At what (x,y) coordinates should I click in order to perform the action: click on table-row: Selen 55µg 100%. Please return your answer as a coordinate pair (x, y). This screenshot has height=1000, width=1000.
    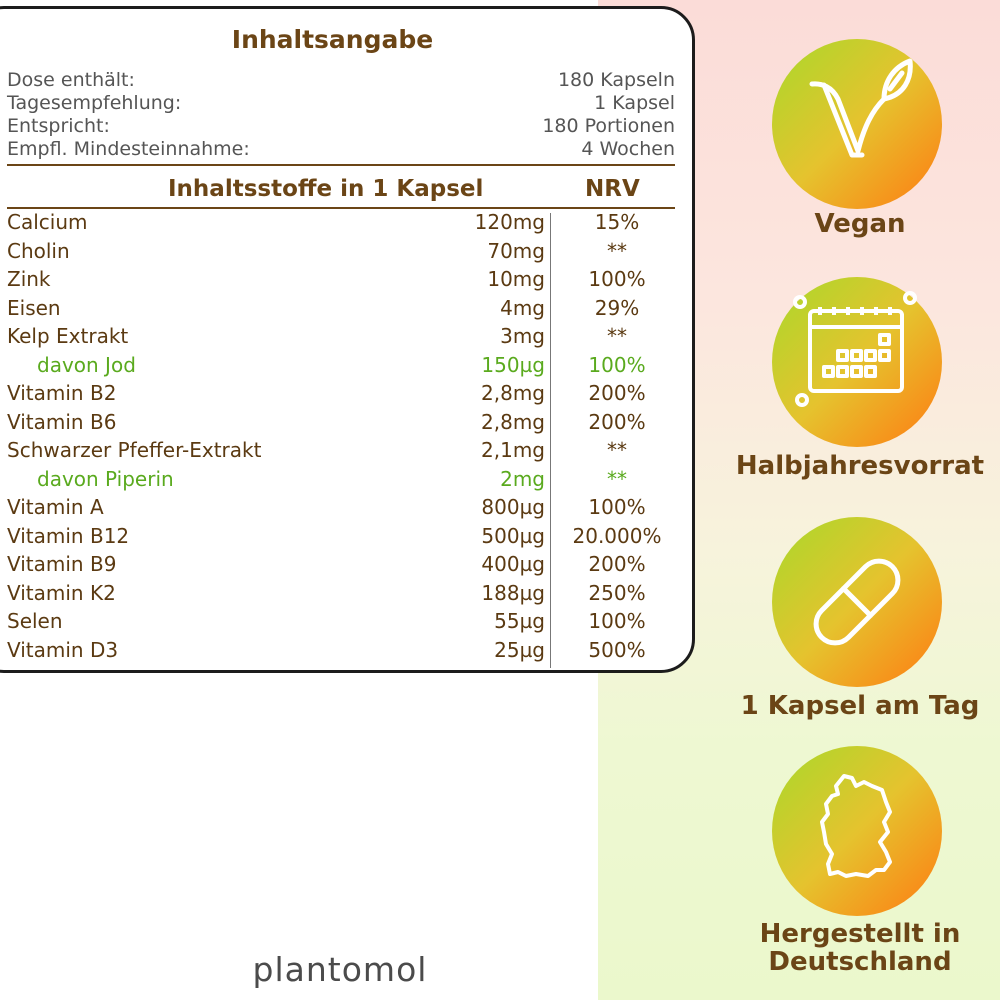
    Looking at the image, I should click on (341, 623).